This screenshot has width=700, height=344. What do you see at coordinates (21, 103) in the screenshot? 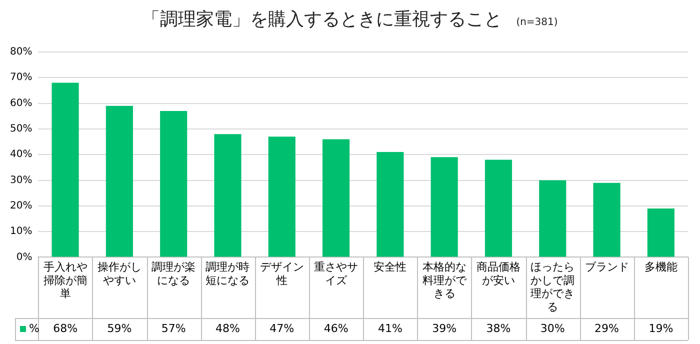
I see `y-tick-label: 60%` at bounding box center [21, 103].